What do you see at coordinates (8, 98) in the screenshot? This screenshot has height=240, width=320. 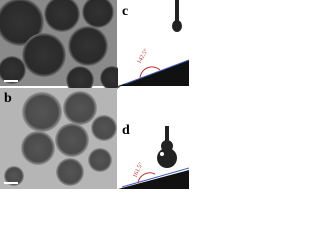 I see `panel-label: b` at bounding box center [8, 98].